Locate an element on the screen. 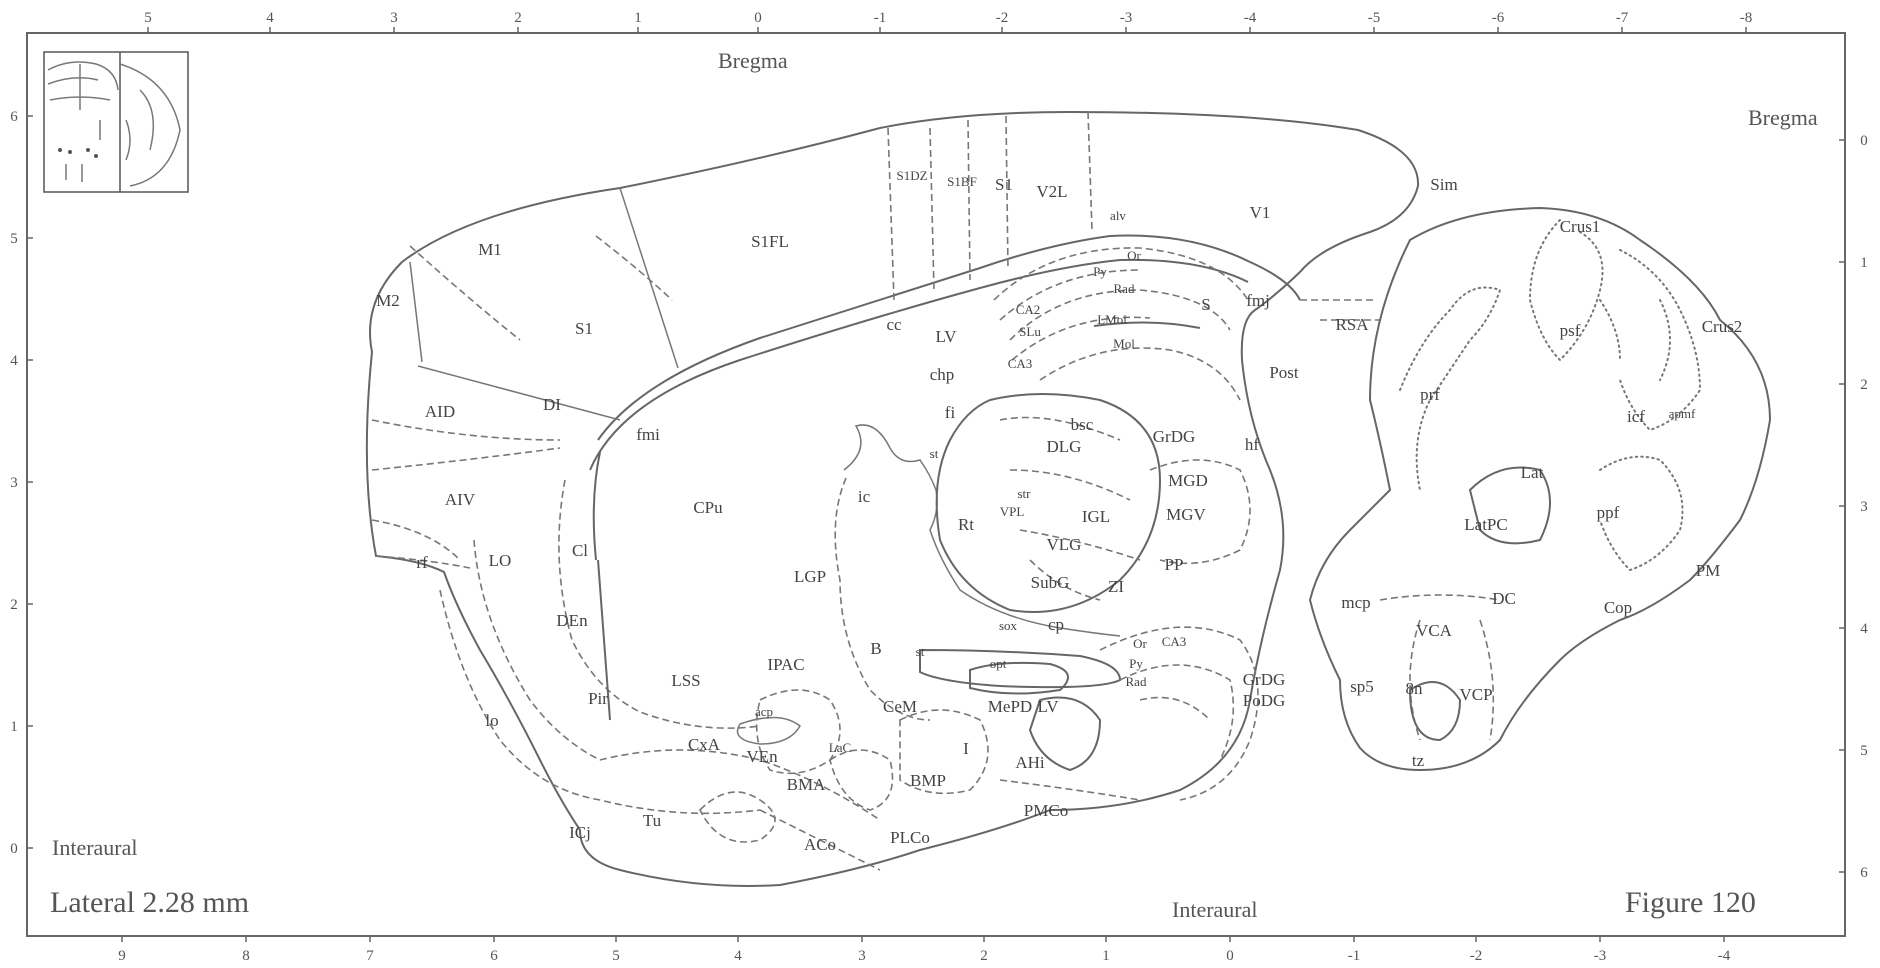 The height and width of the screenshot is (968, 1880). bottom-ruler-tick: -1 is located at coordinates (1354, 956).